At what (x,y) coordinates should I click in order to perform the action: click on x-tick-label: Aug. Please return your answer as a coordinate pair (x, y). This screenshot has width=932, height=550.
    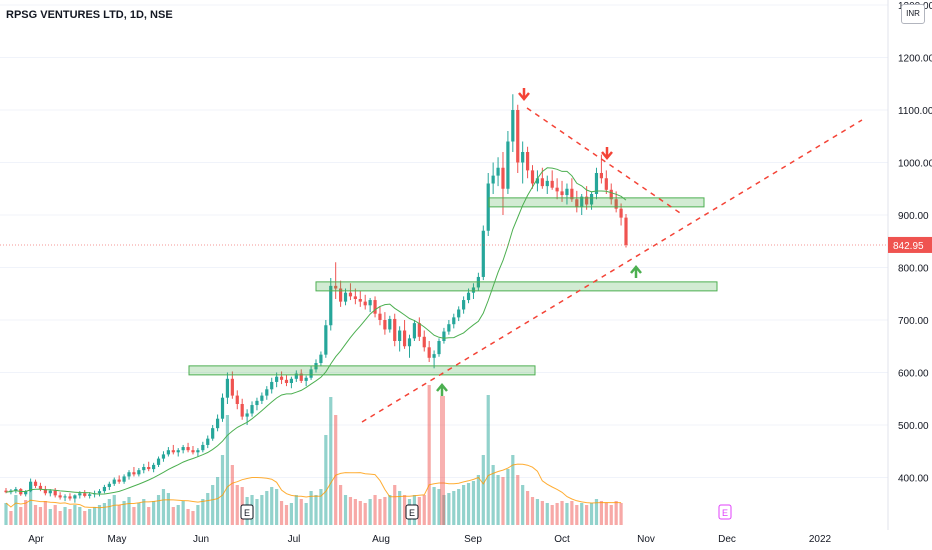
    Looking at the image, I should click on (381, 539).